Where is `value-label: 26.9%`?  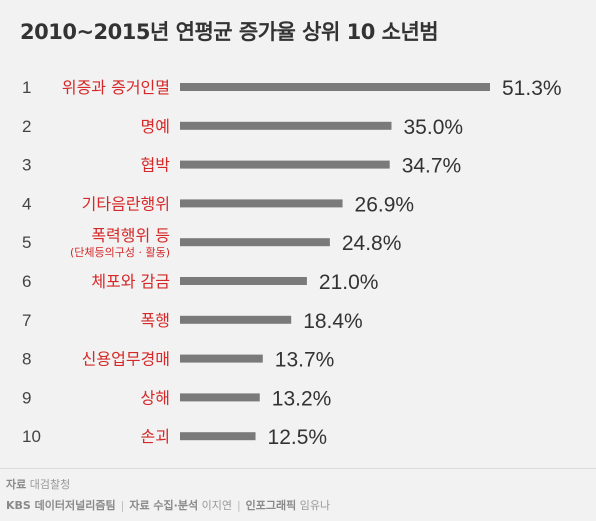
value-label: 26.9% is located at coordinates (385, 204).